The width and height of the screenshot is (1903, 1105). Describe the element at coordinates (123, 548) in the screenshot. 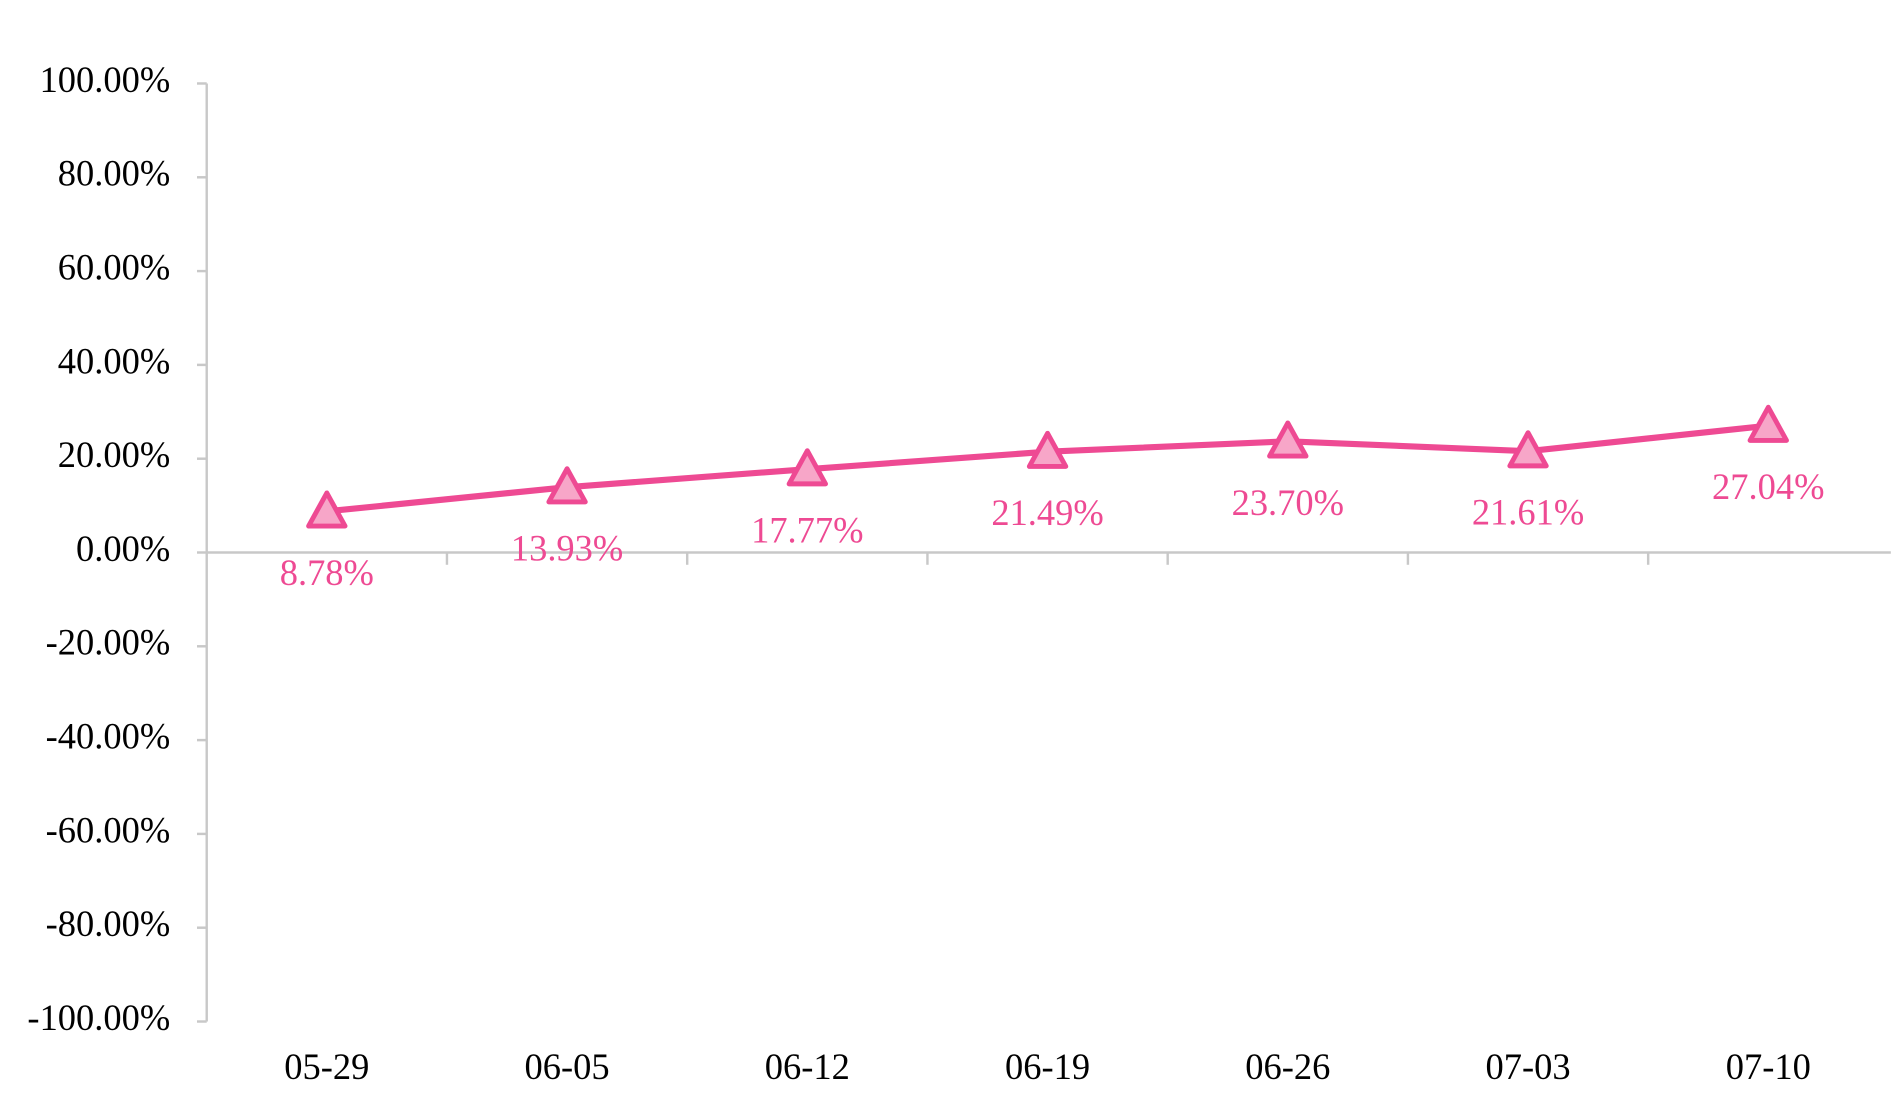

I see `y-tick-label: 0.00%` at that location.